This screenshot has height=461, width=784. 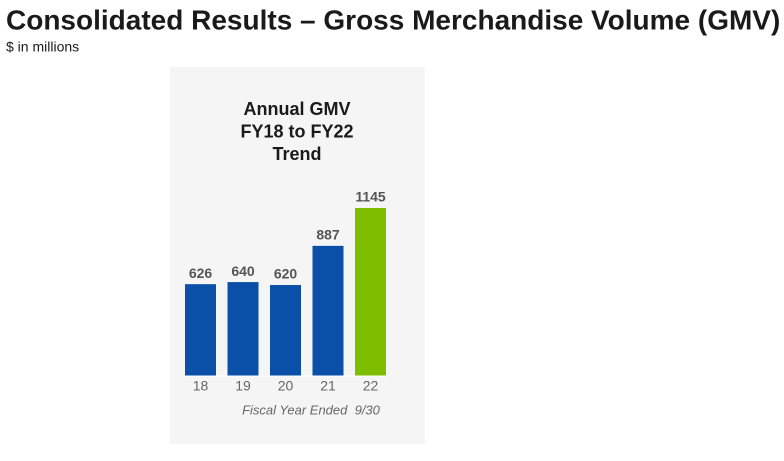 What do you see at coordinates (42, 47) in the screenshot?
I see `subtitle: $ in millions` at bounding box center [42, 47].